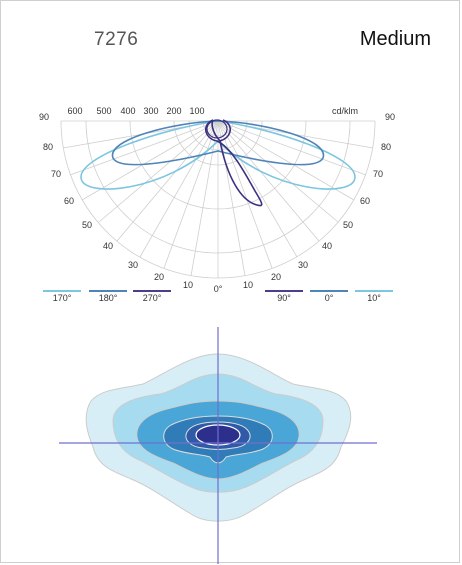  Describe the element at coordinates (150, 111) in the screenshot. I see `intensity-tick-300: 300` at that location.